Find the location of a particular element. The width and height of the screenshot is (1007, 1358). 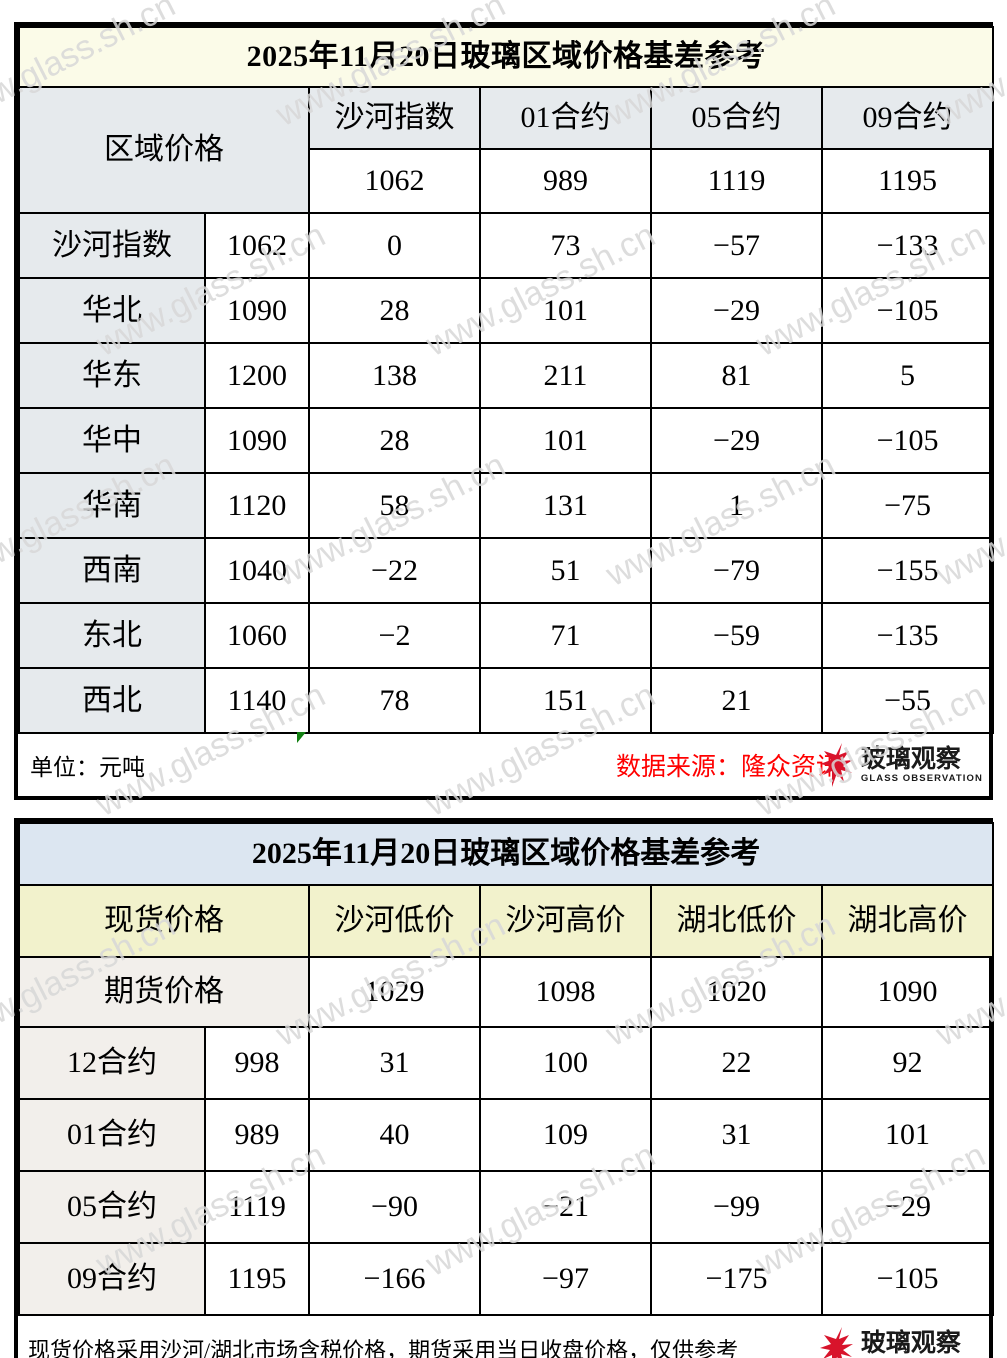

table2-basis-cell-r2-c4: 101 is located at coordinates (907, 1135).